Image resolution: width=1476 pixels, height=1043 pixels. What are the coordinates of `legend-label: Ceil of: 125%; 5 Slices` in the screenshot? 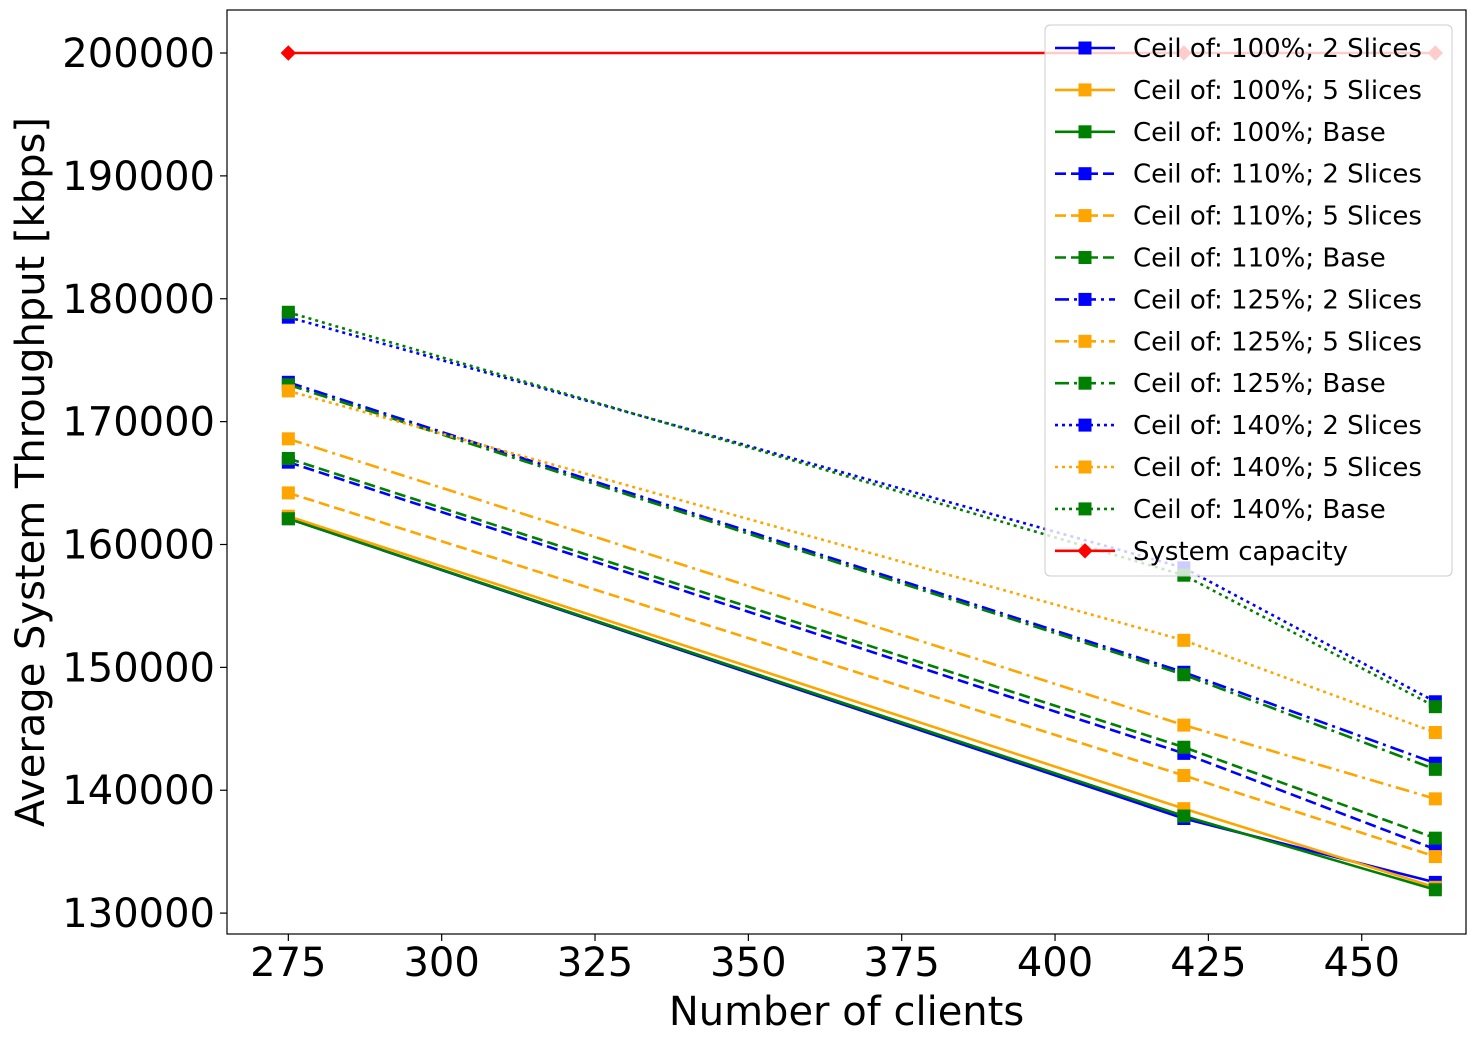 It's located at (1277, 342).